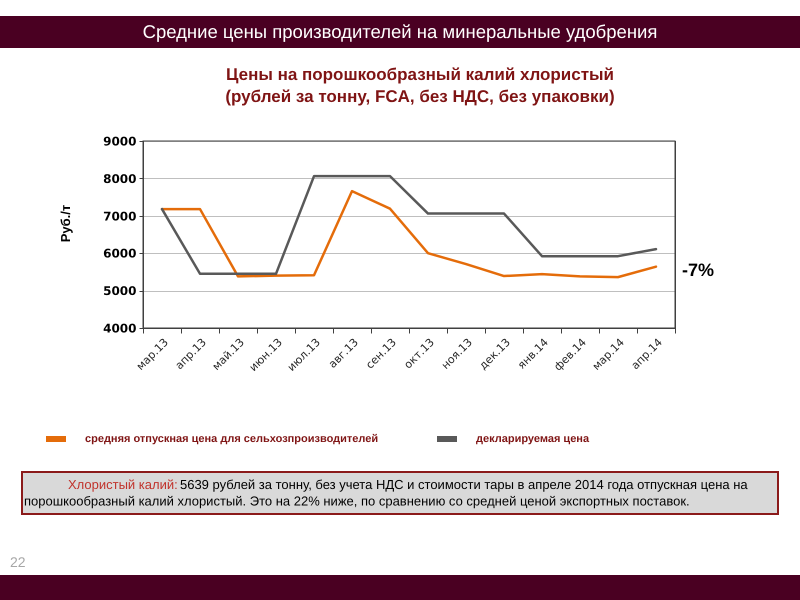 This screenshot has width=800, height=600. Describe the element at coordinates (119, 253) in the screenshot. I see `y-tick-label: 6000` at that location.